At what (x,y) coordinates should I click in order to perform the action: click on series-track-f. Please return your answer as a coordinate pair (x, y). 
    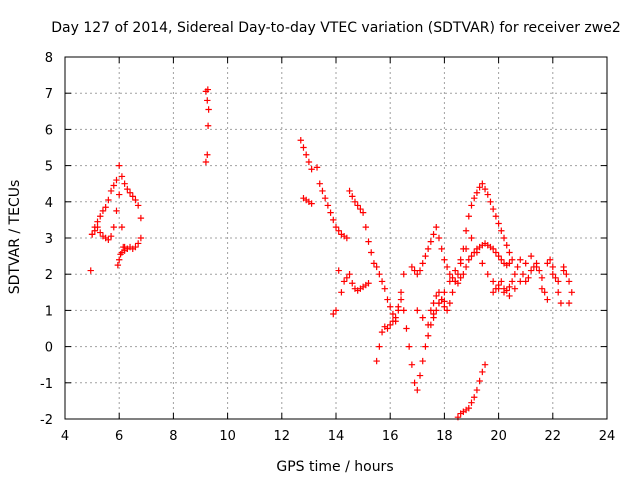
    Looking at the image, I should click on (307, 200).